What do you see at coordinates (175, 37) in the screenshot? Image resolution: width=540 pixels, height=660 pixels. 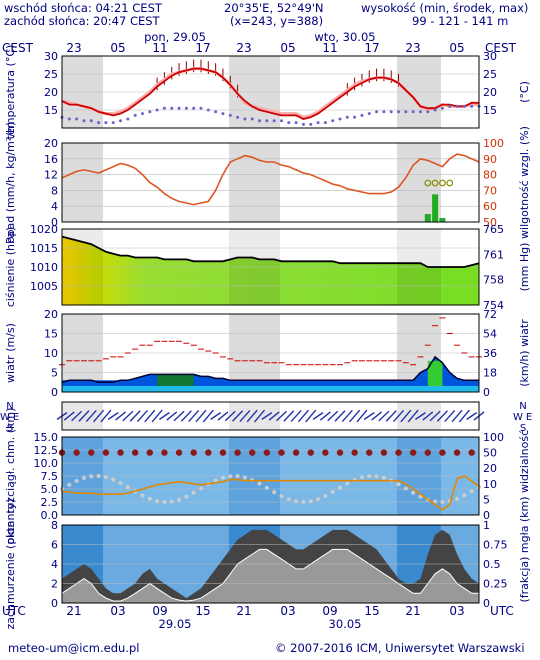 I see `top-day-label: pon, 29.05` at bounding box center [175, 37].